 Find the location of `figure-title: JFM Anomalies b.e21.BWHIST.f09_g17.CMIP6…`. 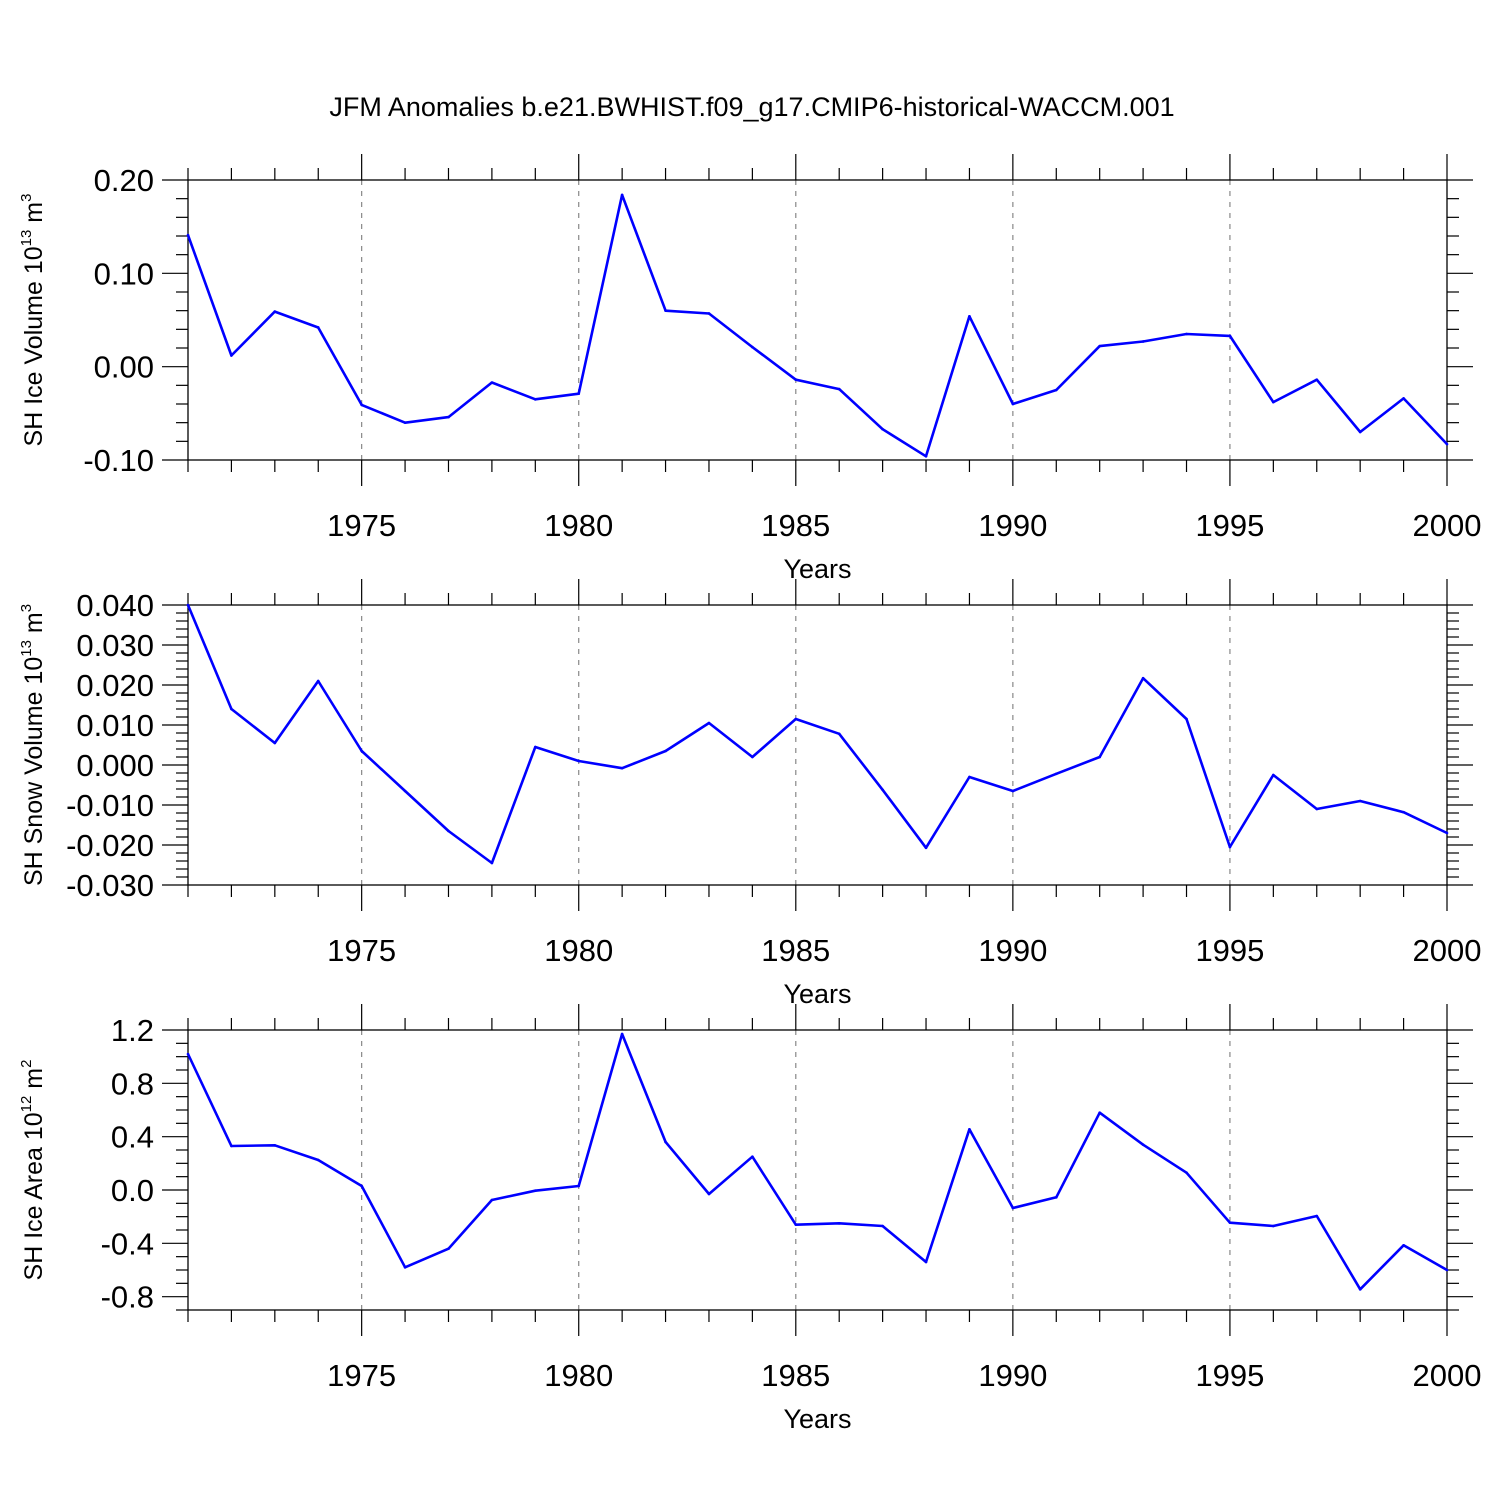

figure-title: JFM Anomalies b.e21.BWHIST.f09_g17.CMIP6… is located at coordinates (751, 107).